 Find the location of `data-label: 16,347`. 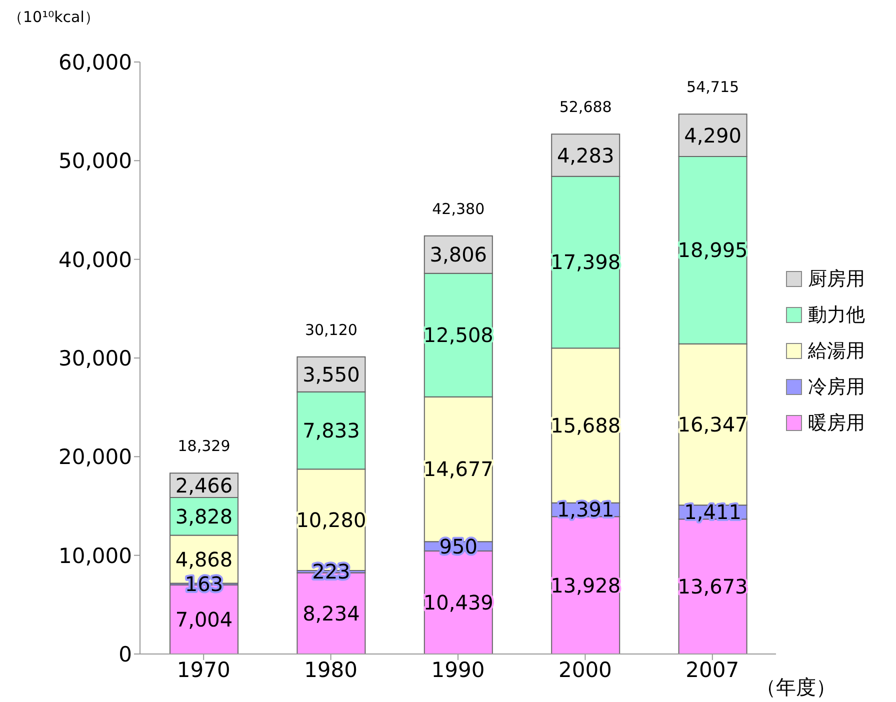

data-label: 16,347 is located at coordinates (713, 424).